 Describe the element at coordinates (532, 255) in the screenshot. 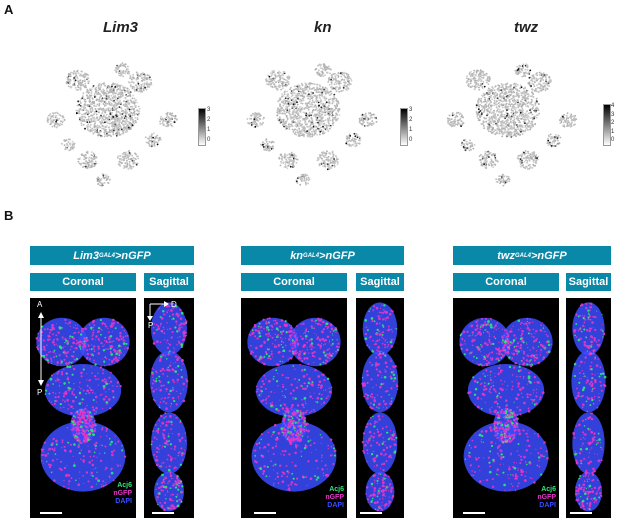

I see `genotype-label-twz: twz GAL4 >nGFP` at that location.